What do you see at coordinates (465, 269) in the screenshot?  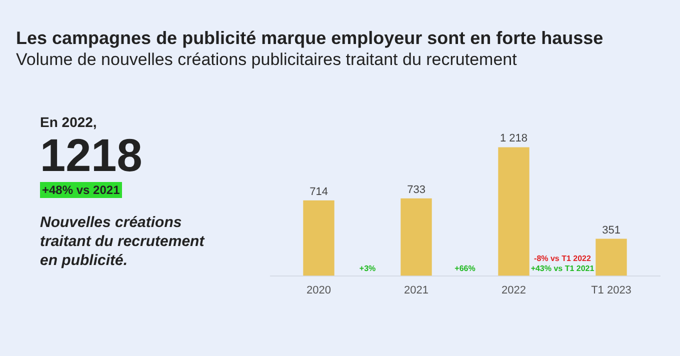 I see `annotation: +66%` at bounding box center [465, 269].